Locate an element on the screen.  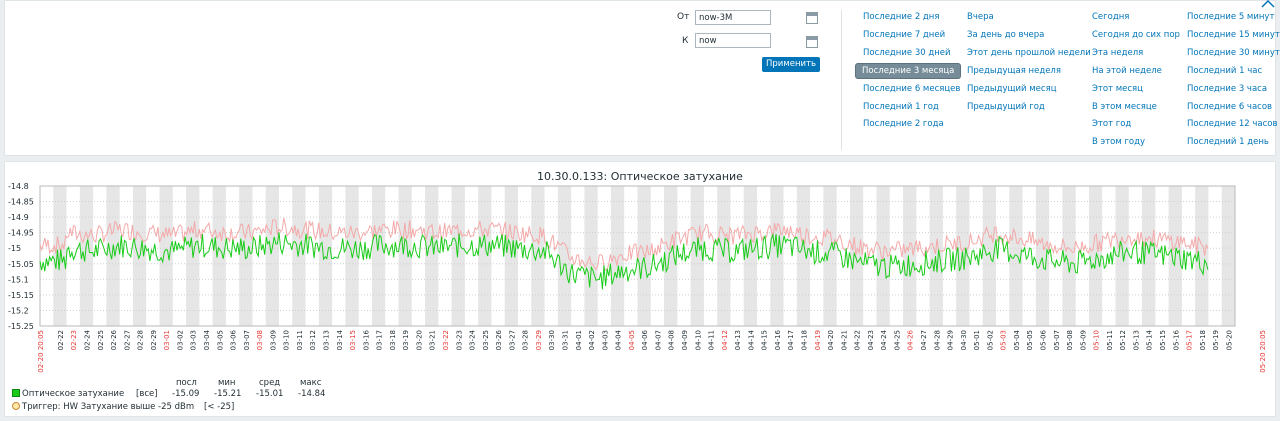
quick-range-link: За день до вчера is located at coordinates (1006, 34).